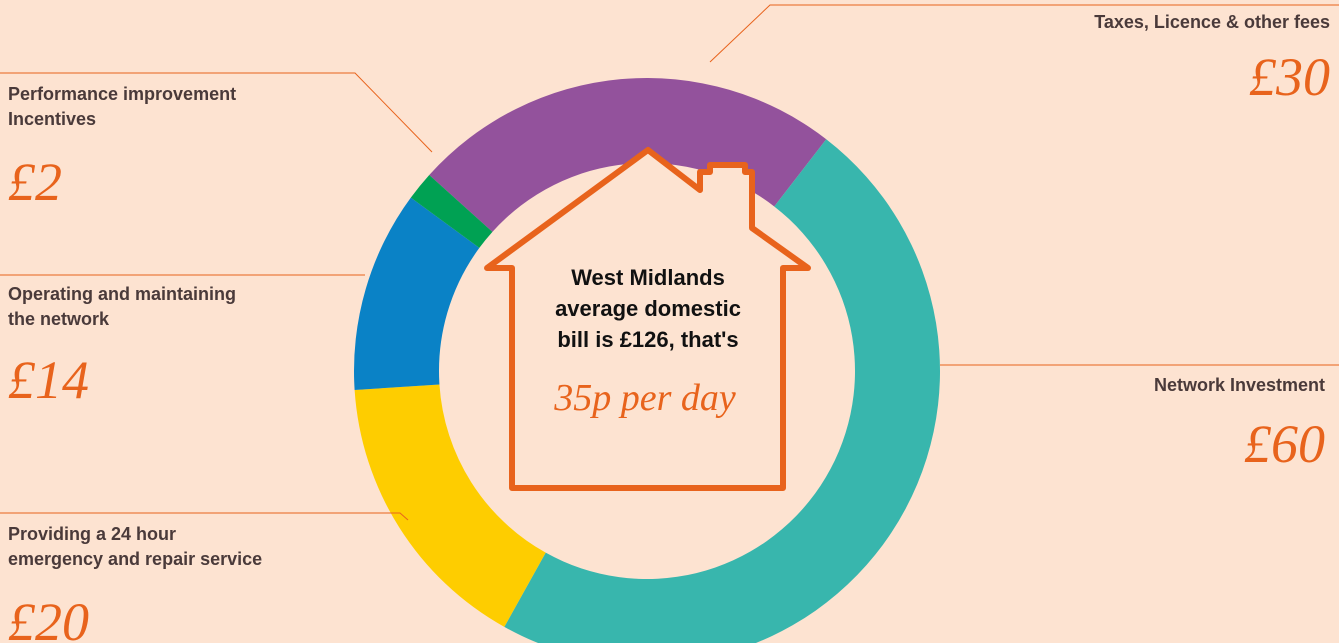 The height and width of the screenshot is (643, 1339). I want to click on category-label: Operating and maintaining, so click(122, 294).